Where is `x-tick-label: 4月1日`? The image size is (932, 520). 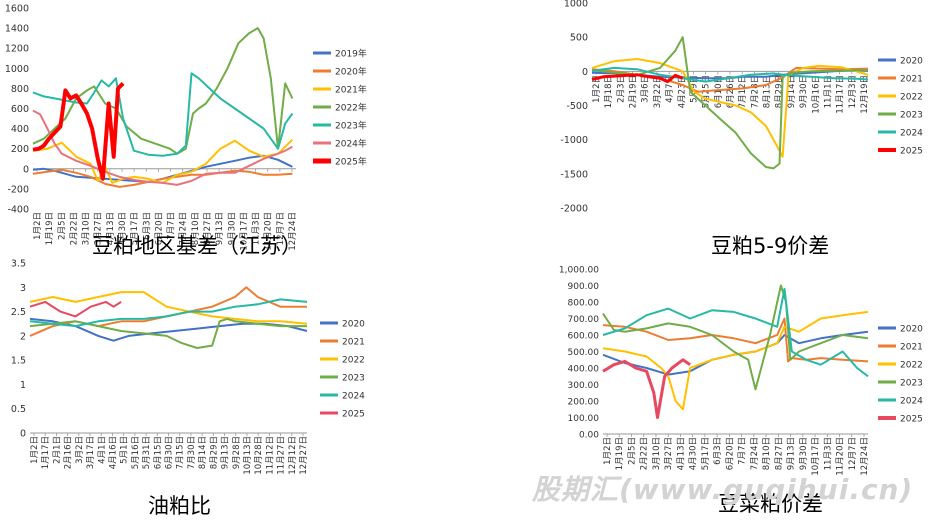
x-tick-label: 4月1日 is located at coordinates (102, 450).